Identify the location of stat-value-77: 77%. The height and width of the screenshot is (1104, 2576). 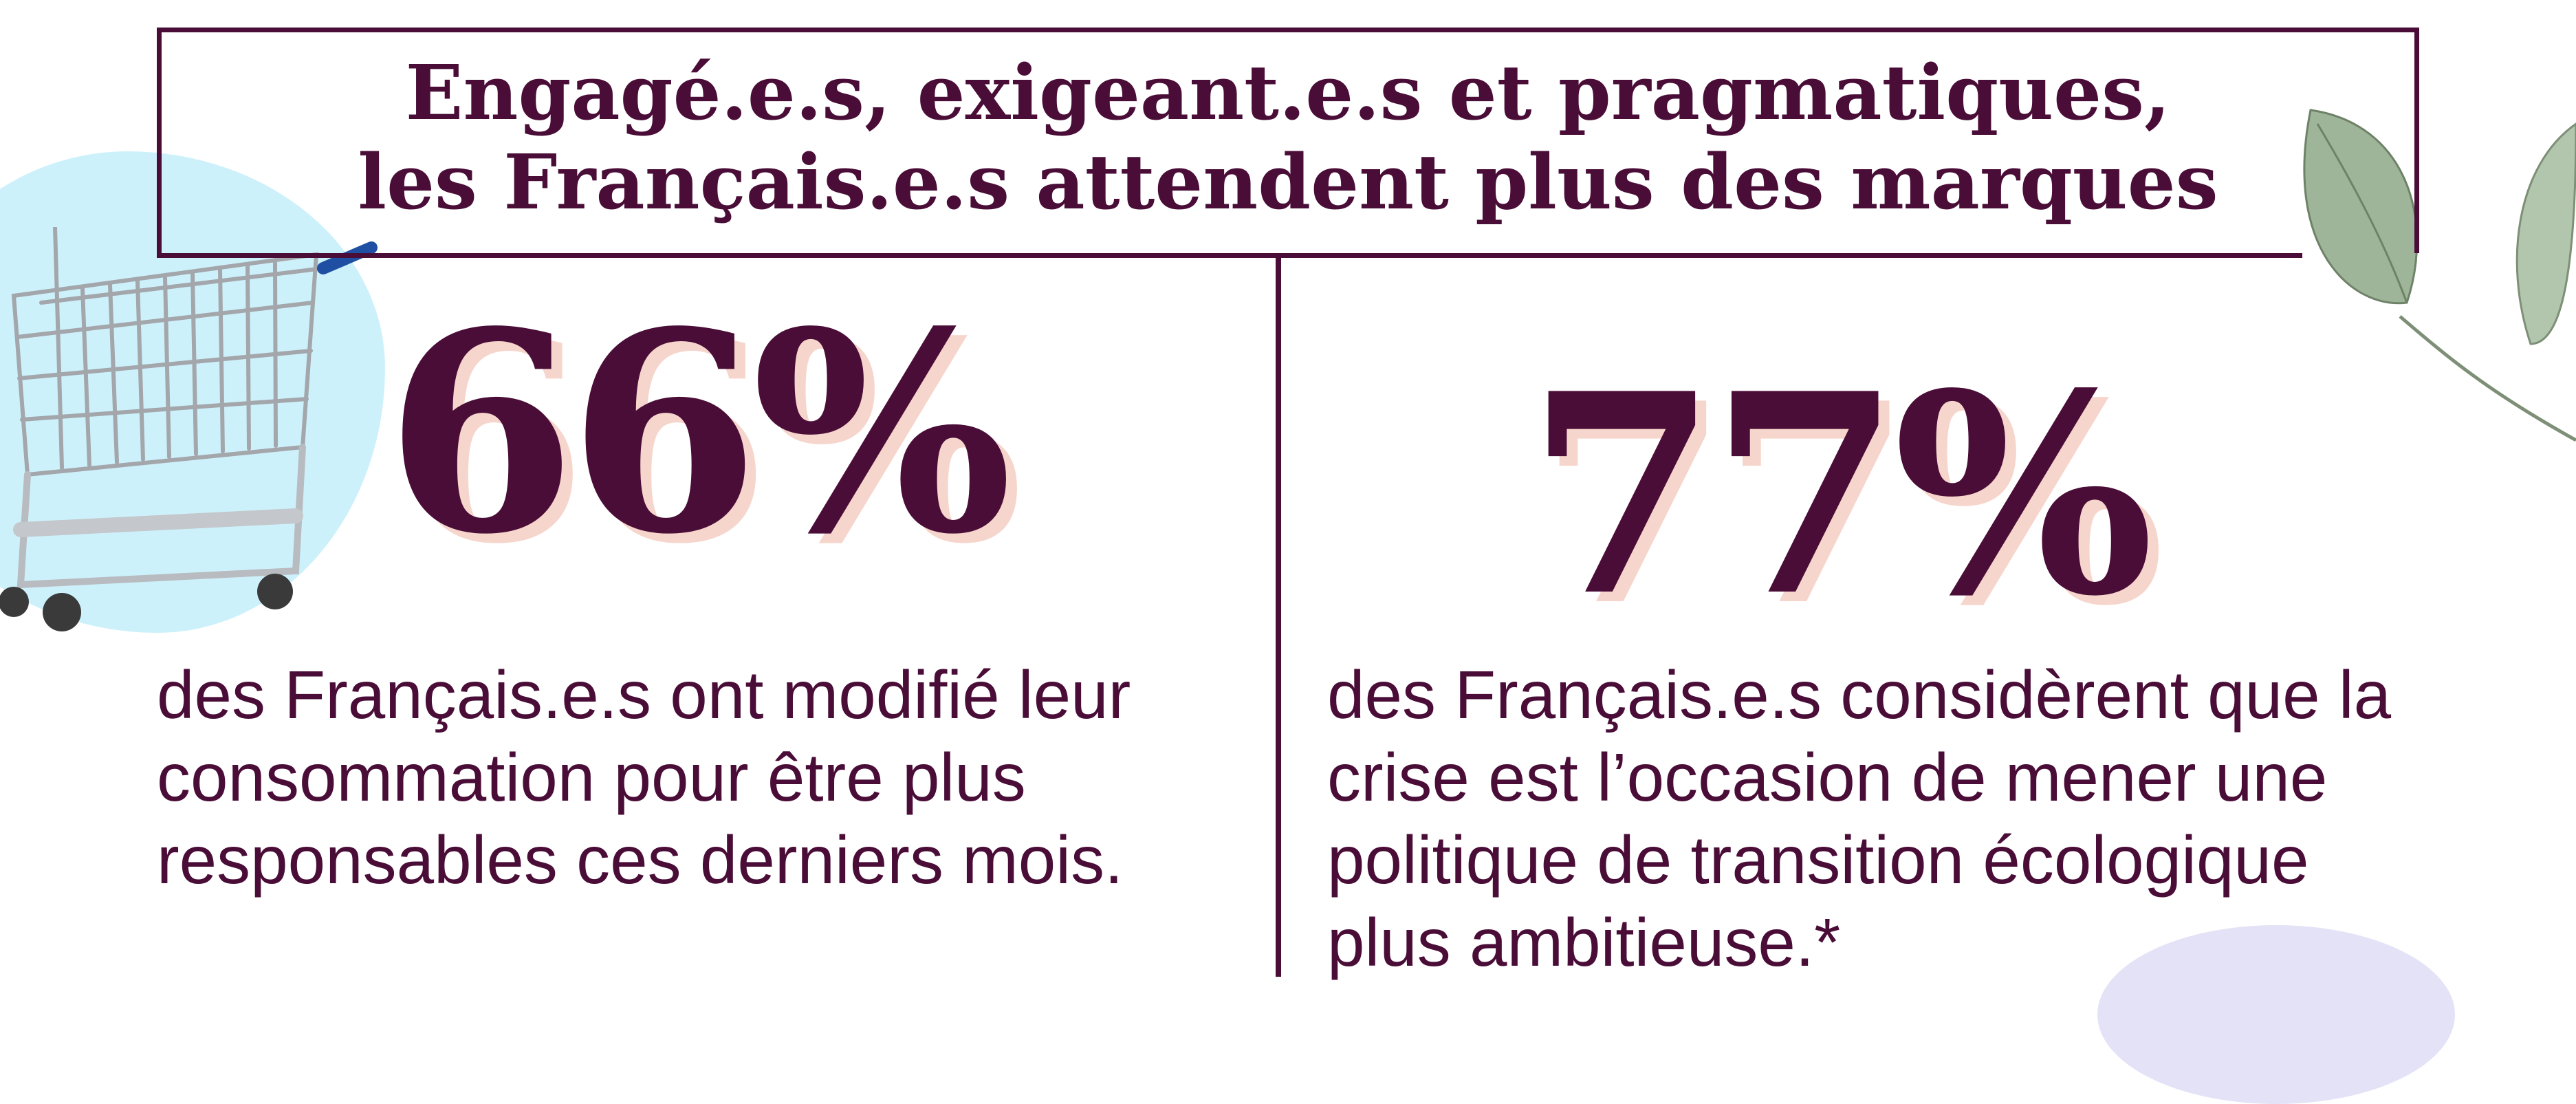
(1840, 496).